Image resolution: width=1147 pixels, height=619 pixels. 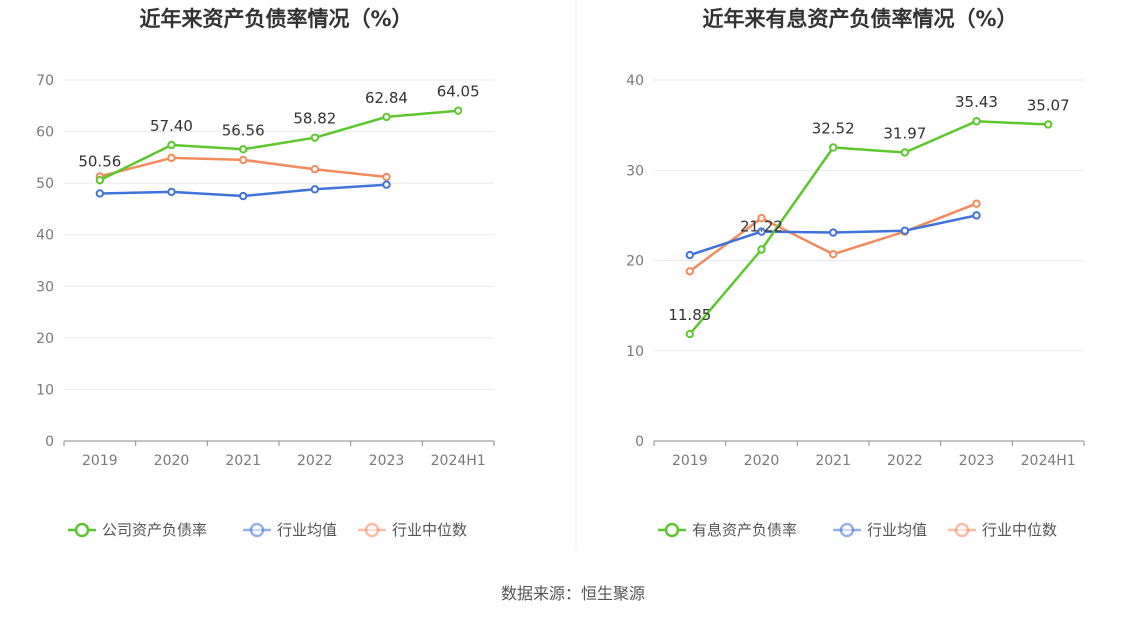 I want to click on chart-title: 近年来资产负债率情况（%）, so click(x=275, y=19).